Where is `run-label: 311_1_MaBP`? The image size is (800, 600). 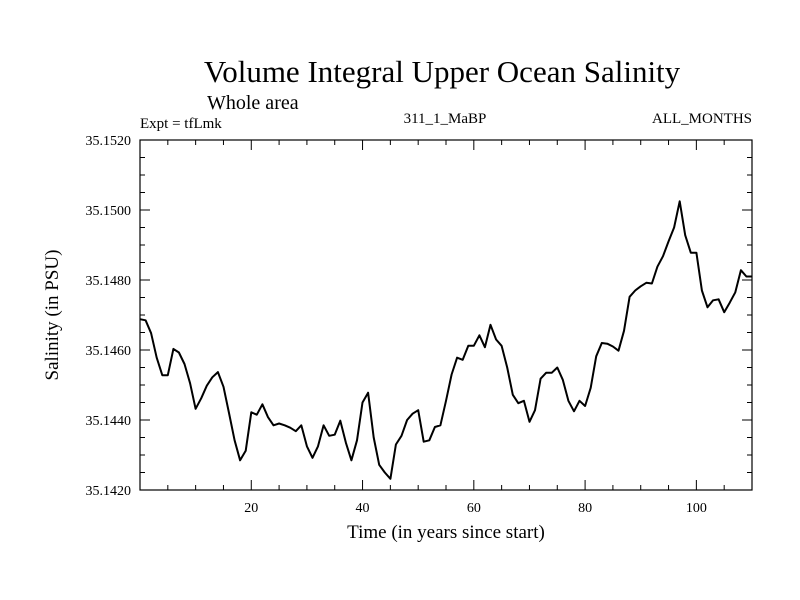
run-label: 311_1_MaBP is located at coordinates (445, 119).